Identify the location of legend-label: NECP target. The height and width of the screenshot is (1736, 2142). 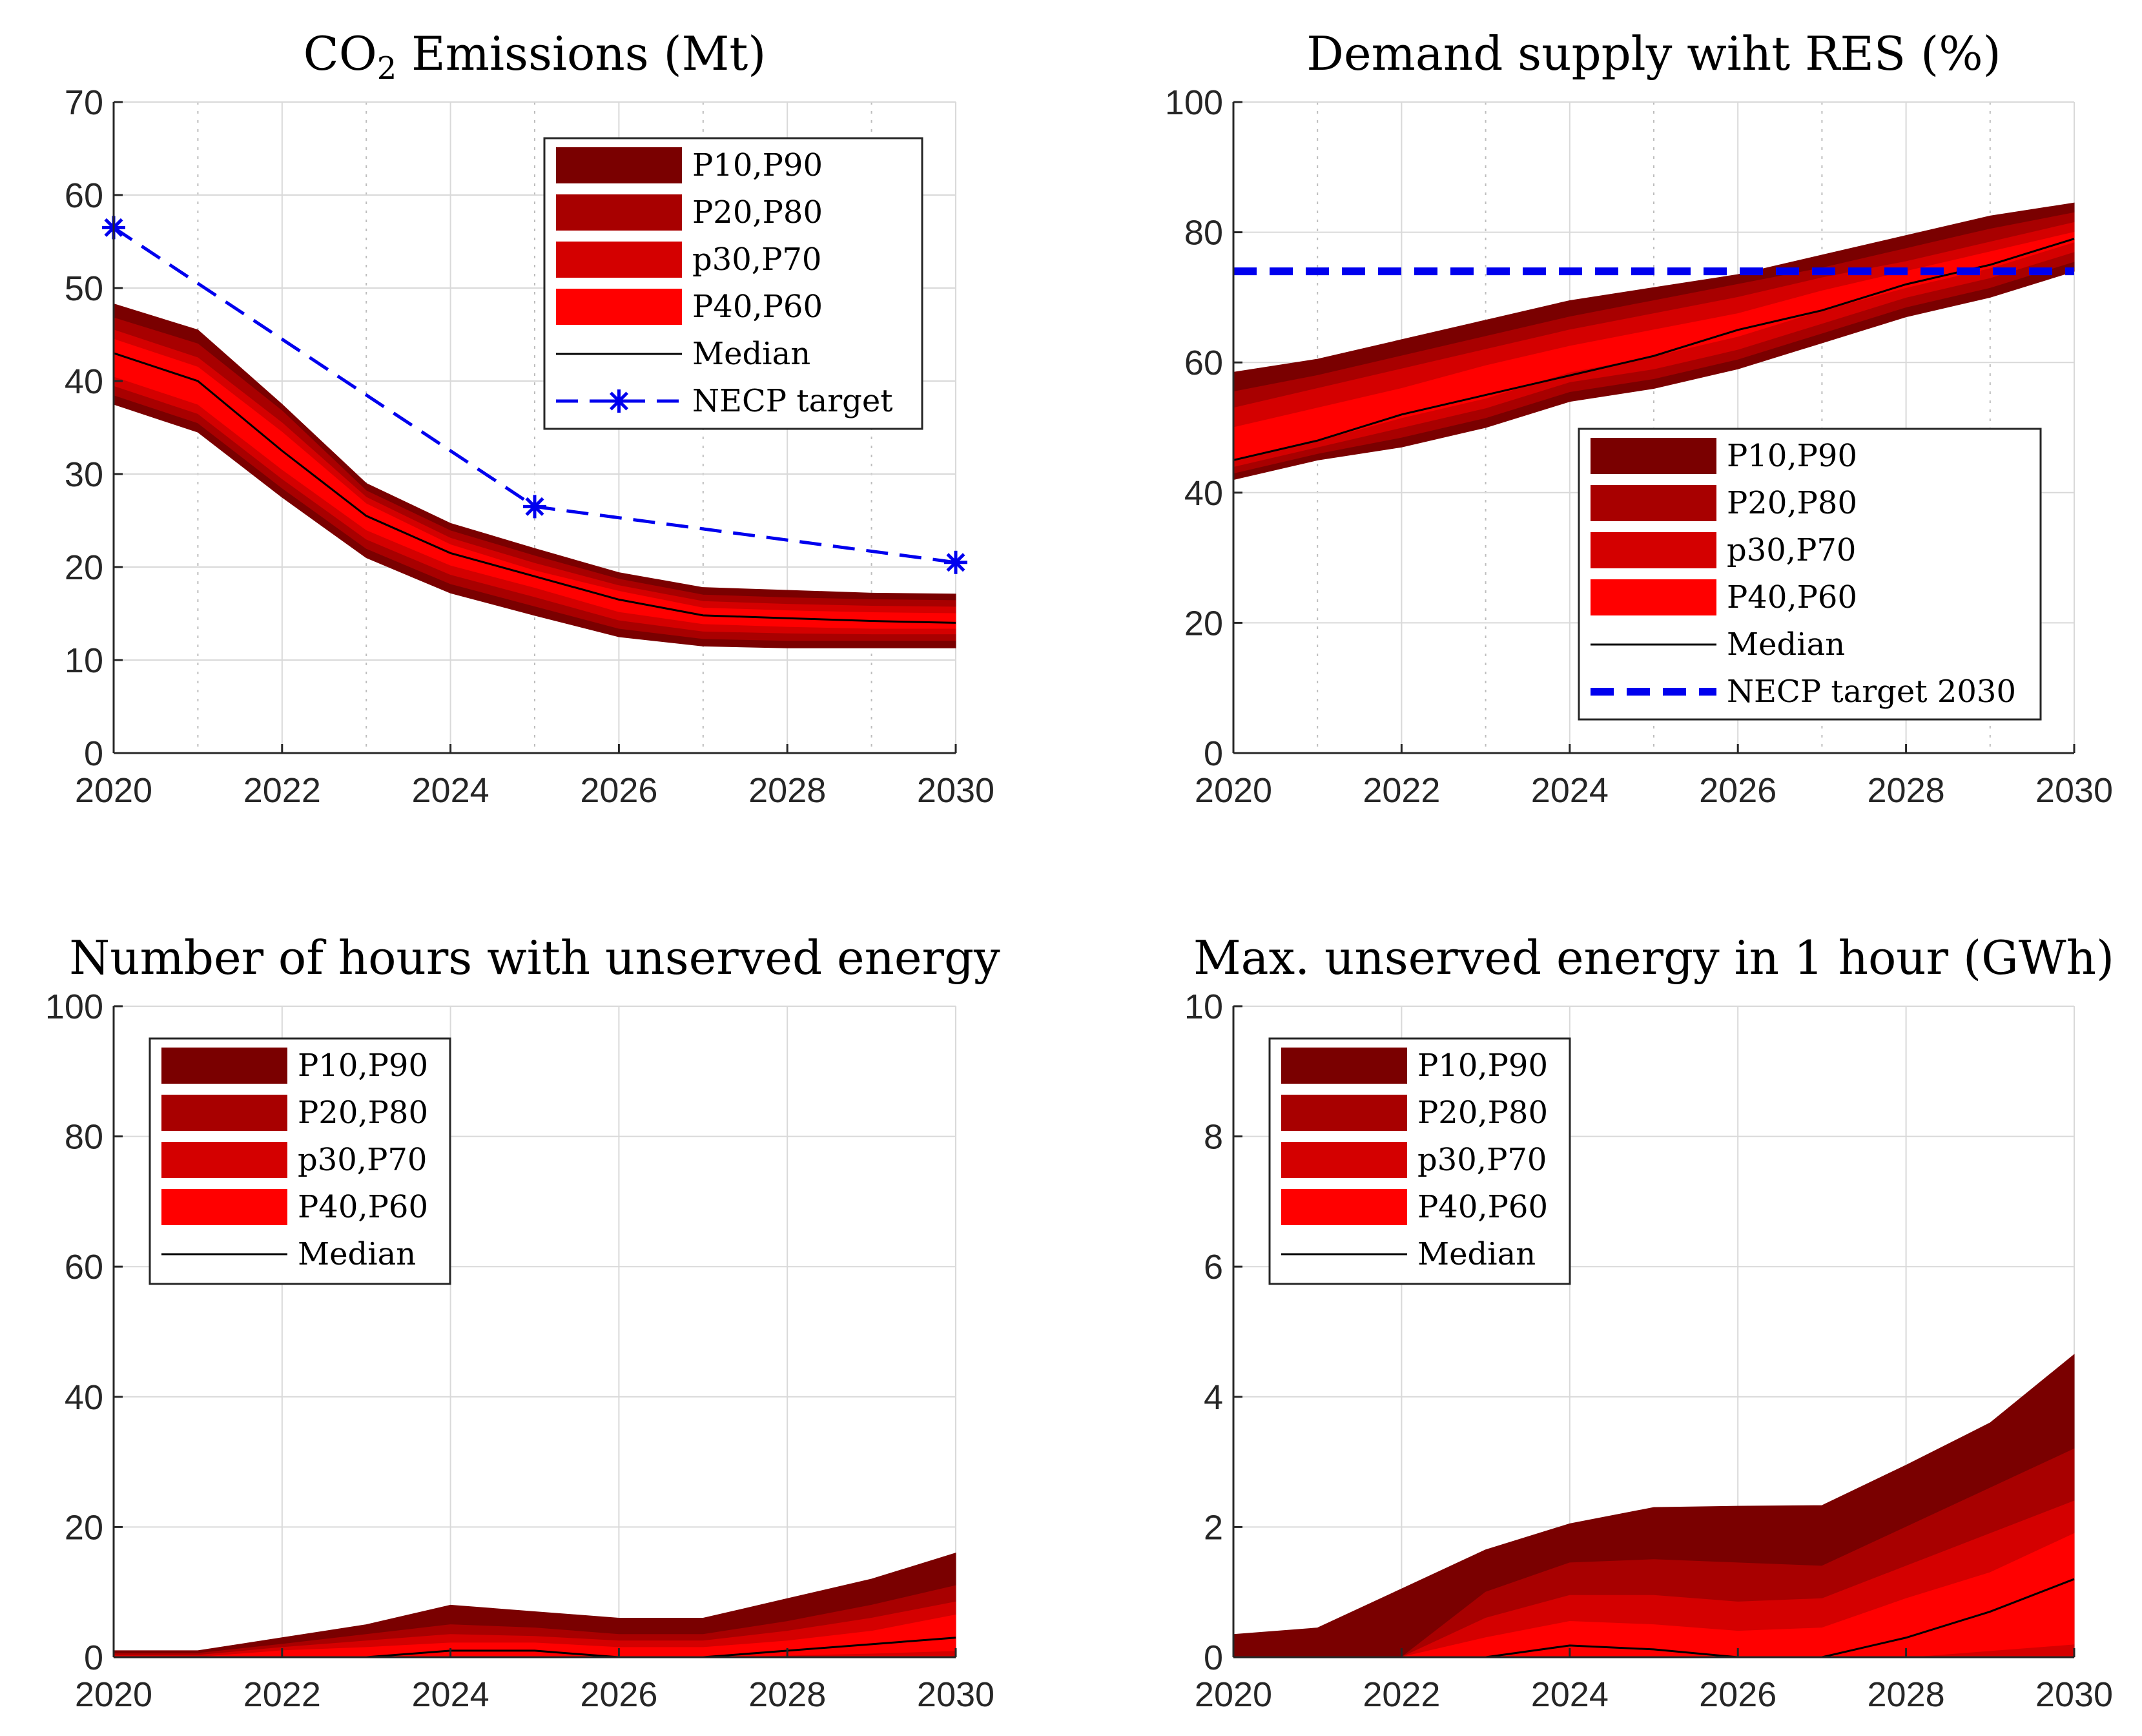
(792, 401).